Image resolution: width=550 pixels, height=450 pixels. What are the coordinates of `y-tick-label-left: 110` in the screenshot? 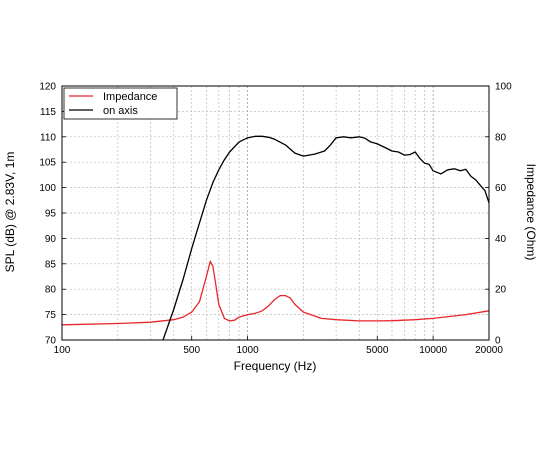 It's located at (48, 137).